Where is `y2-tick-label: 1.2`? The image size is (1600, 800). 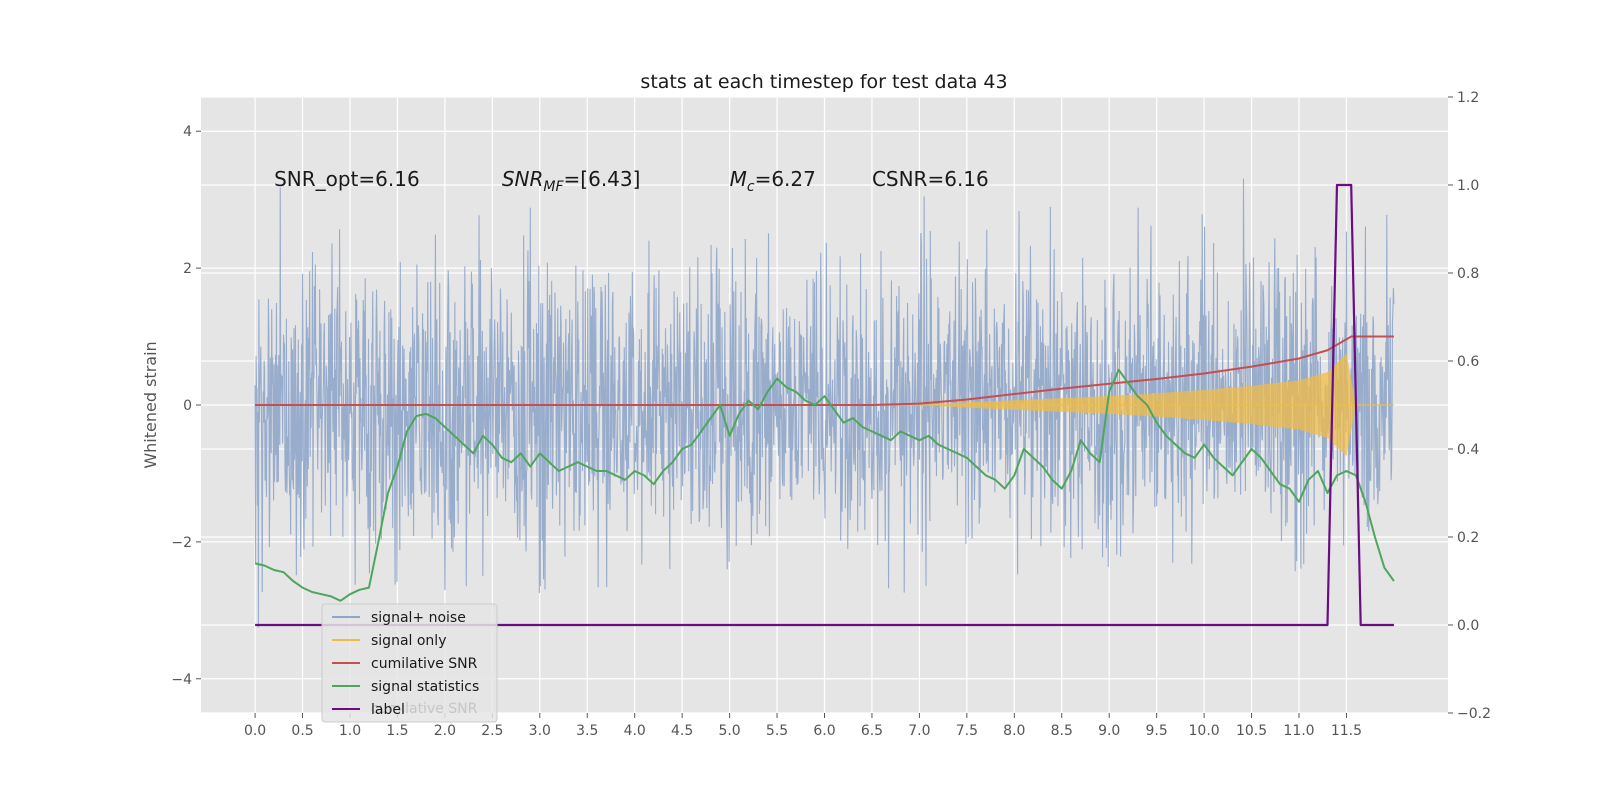
y2-tick-label: 1.2 is located at coordinates (1468, 98).